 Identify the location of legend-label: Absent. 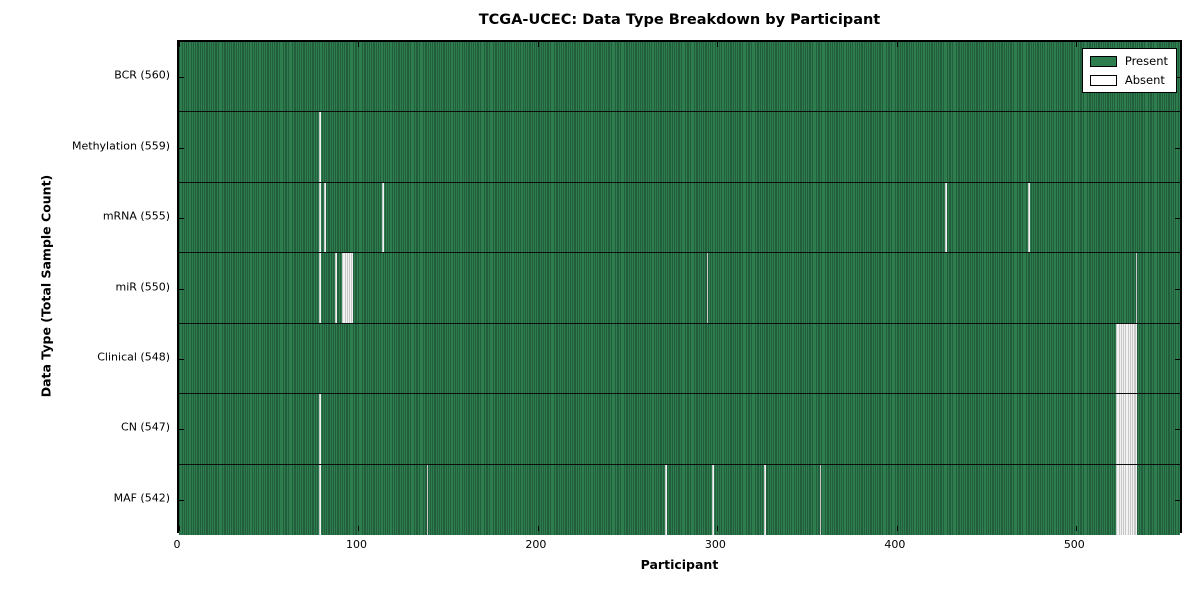
(1144, 80).